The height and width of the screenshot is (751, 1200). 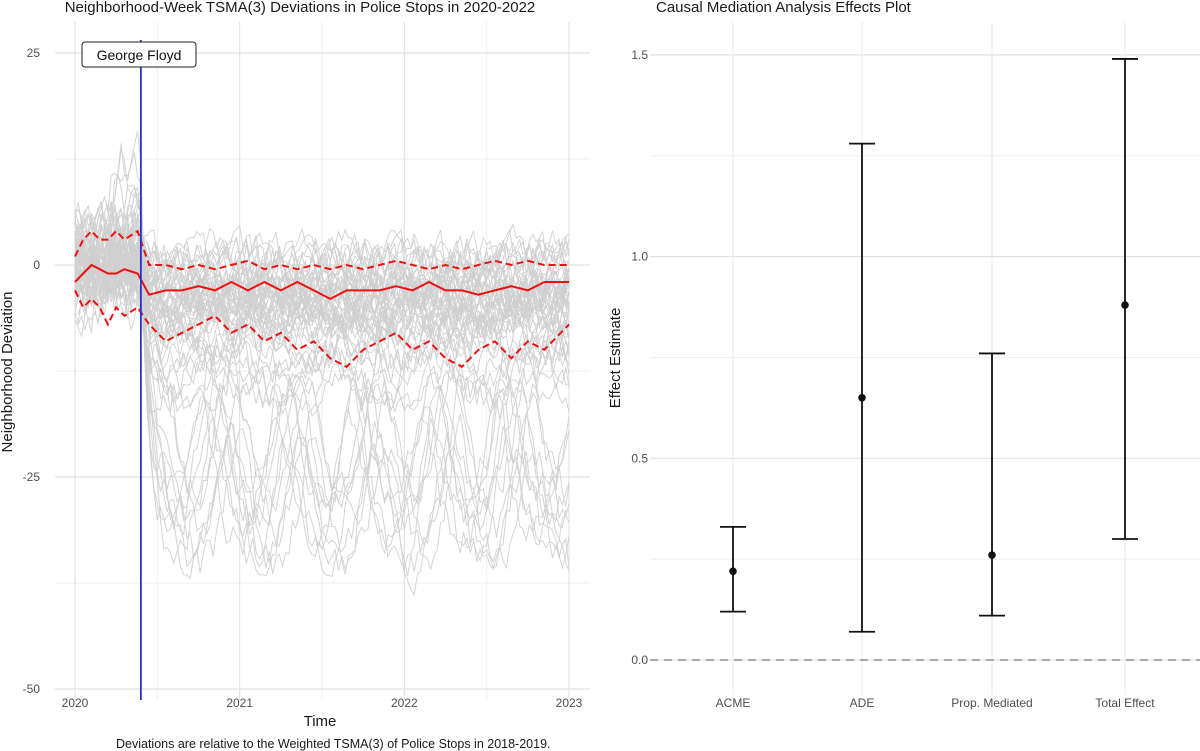 What do you see at coordinates (639, 458) in the screenshot?
I see `y-tick-label: 0.5` at bounding box center [639, 458].